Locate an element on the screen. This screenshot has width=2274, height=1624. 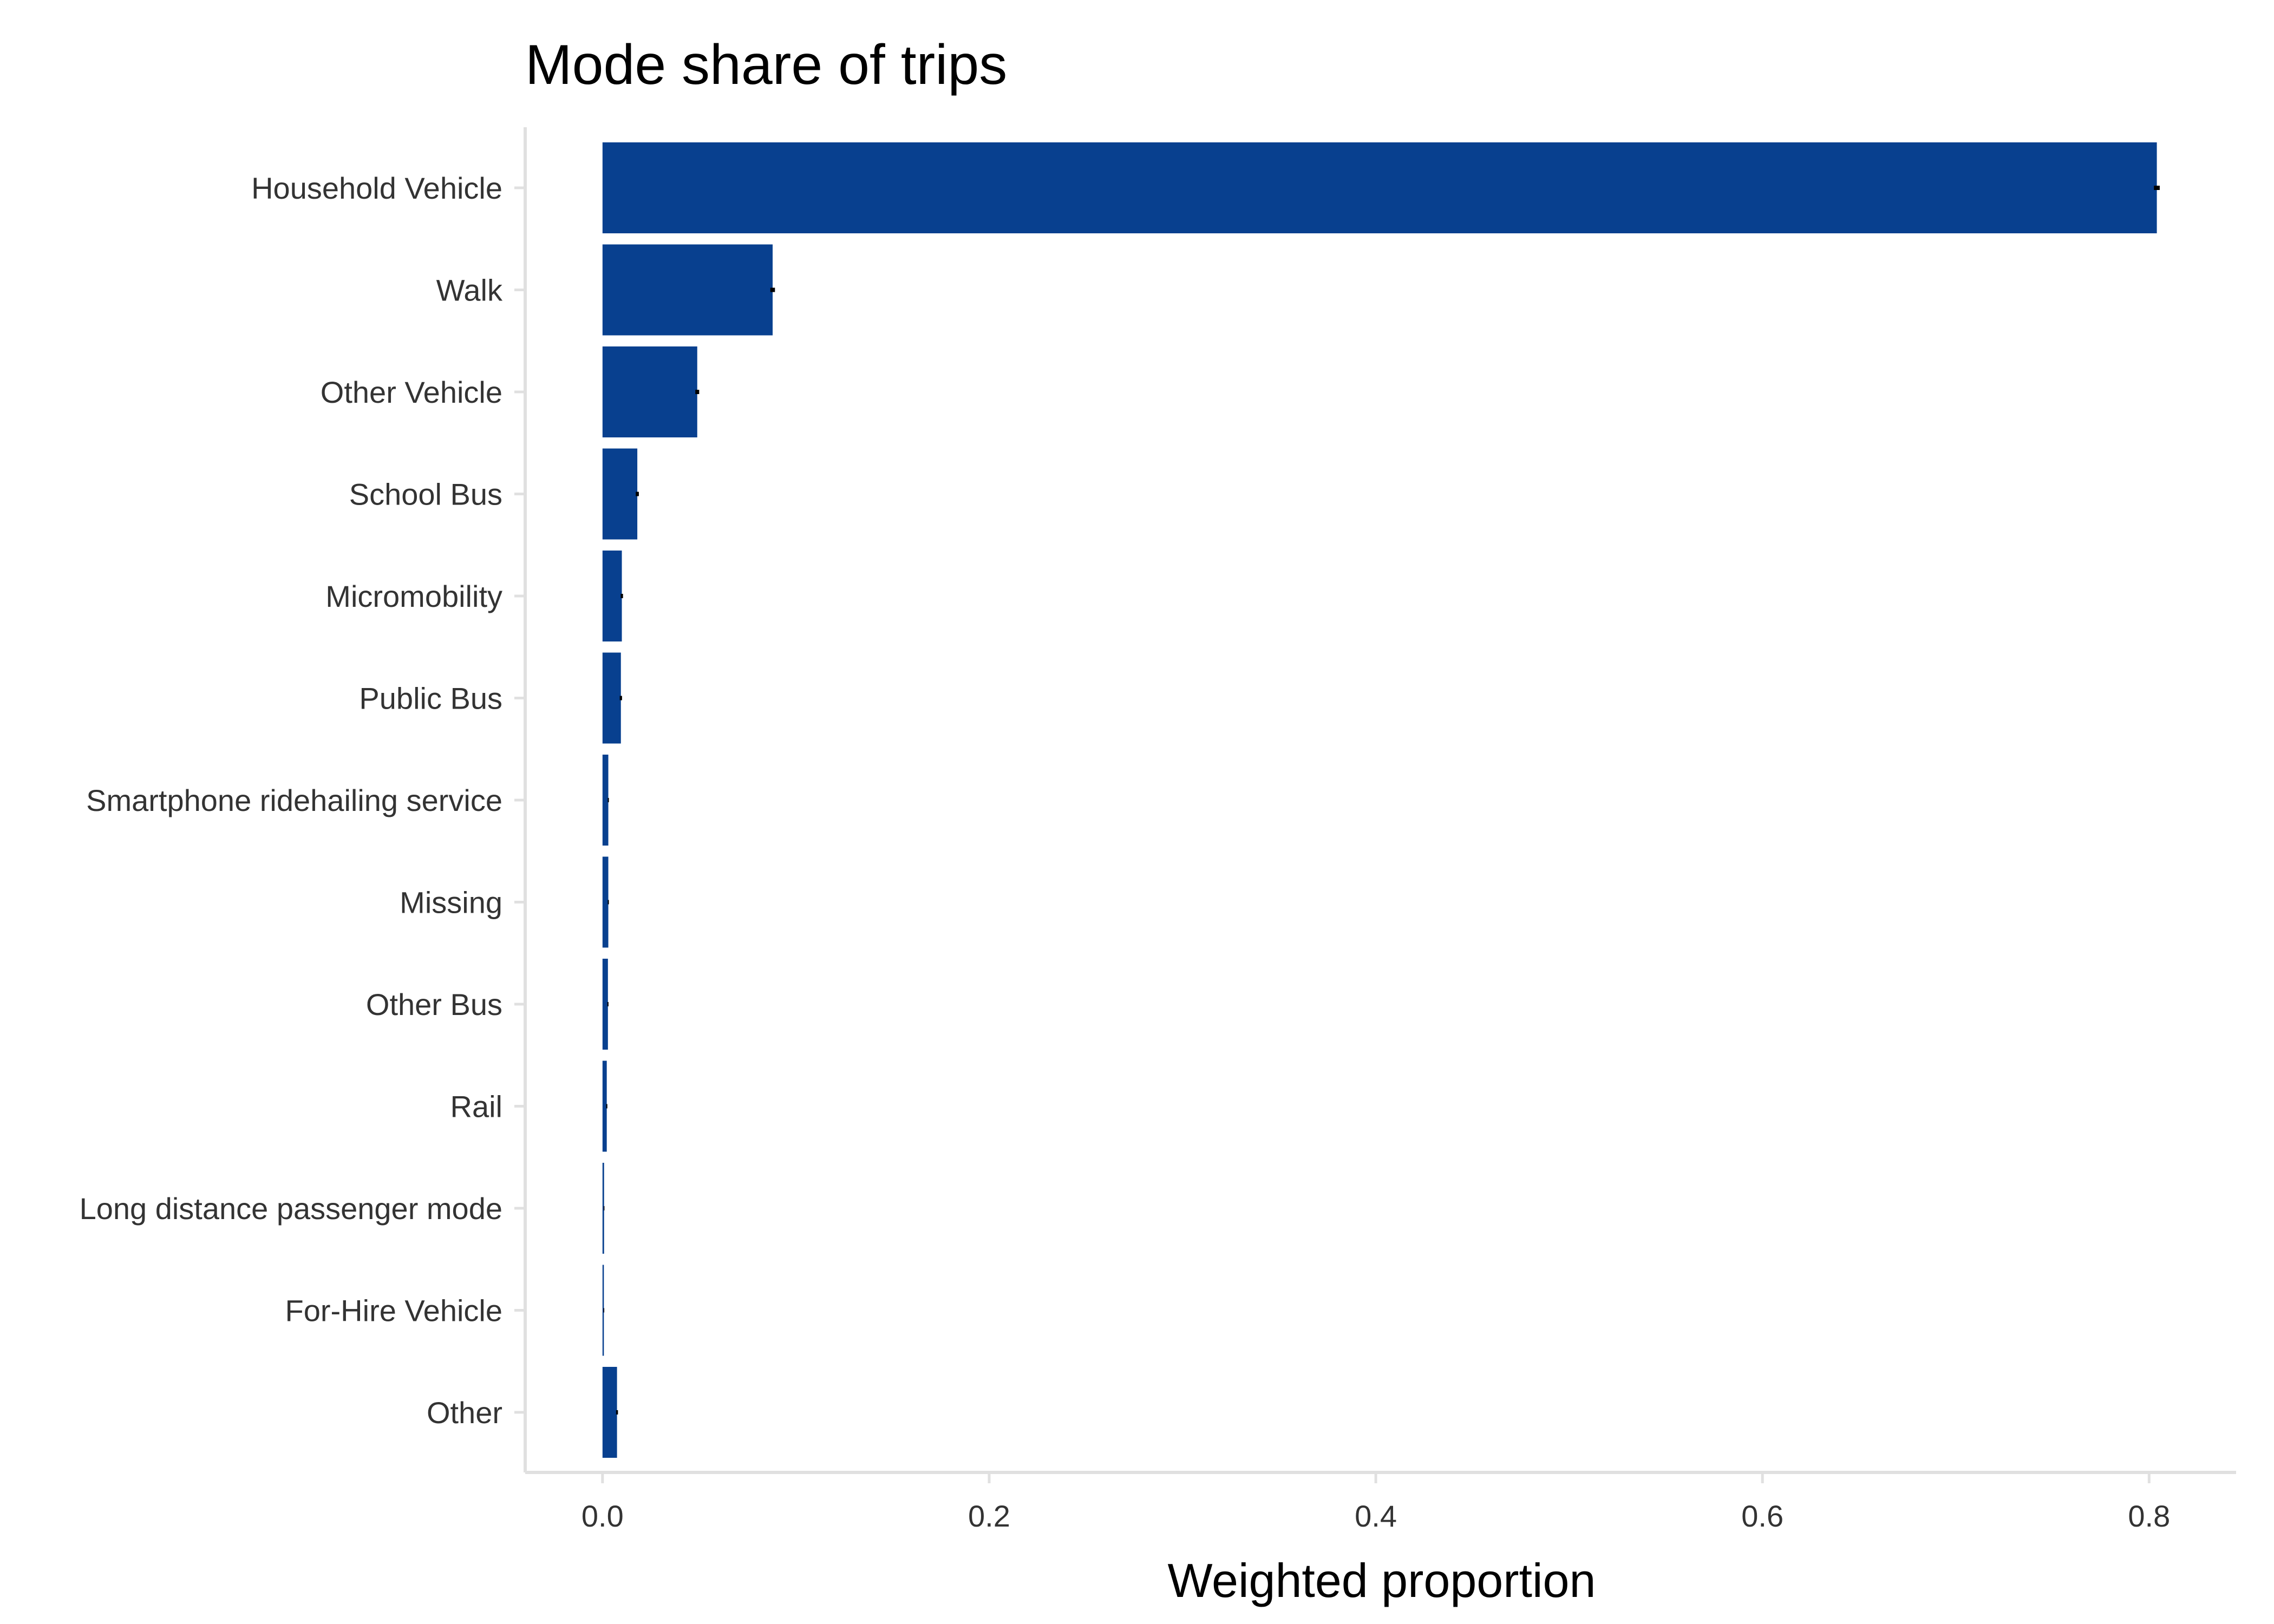
x-axis-ticks is located at coordinates (1376, 1478).